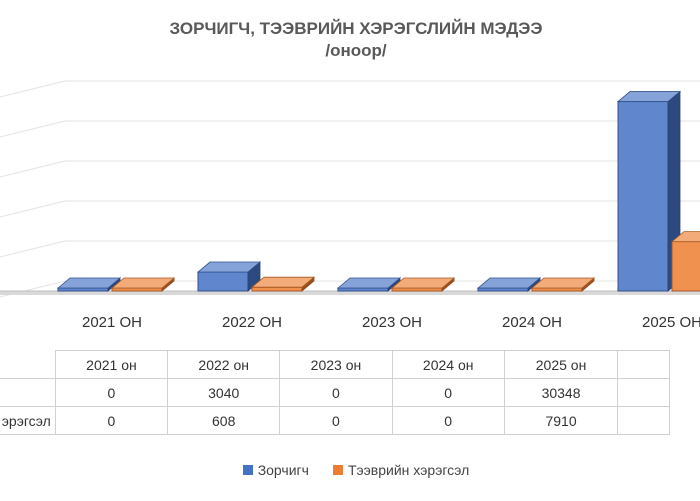 This screenshot has width=700, height=501. What do you see at coordinates (28, 420) in the screenshot?
I see `table-row-label: эрэгсэл` at bounding box center [28, 420].